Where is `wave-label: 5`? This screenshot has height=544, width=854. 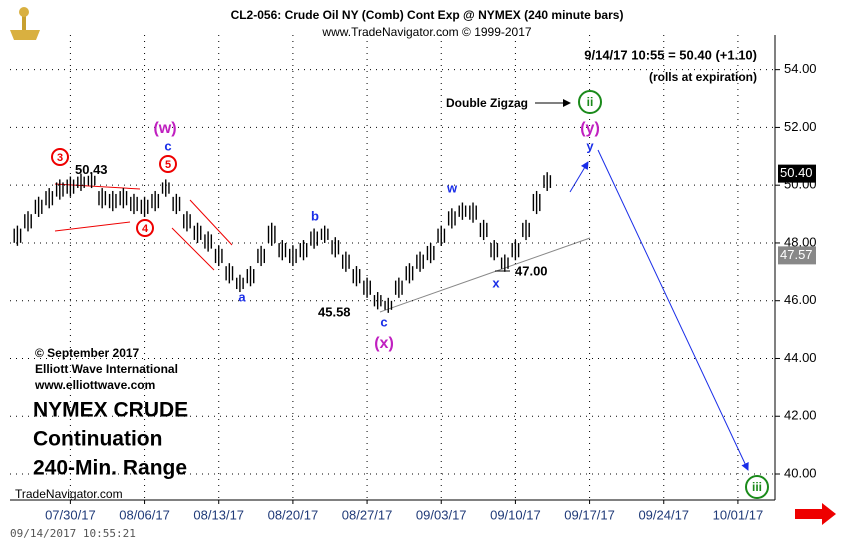
wave-label: 5 is located at coordinates (168, 165).